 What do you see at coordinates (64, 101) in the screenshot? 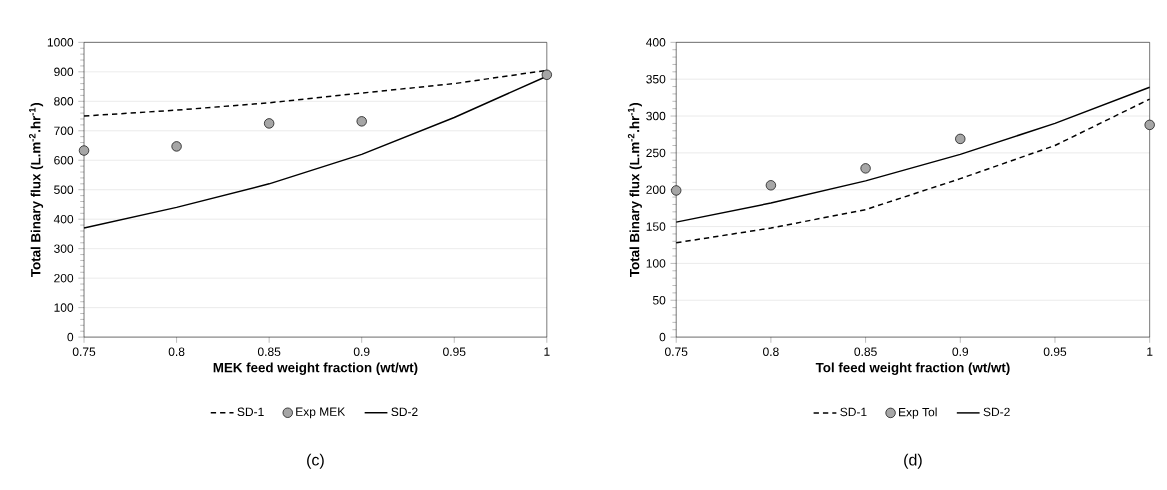
I see `y-tick-label: 800` at bounding box center [64, 101].